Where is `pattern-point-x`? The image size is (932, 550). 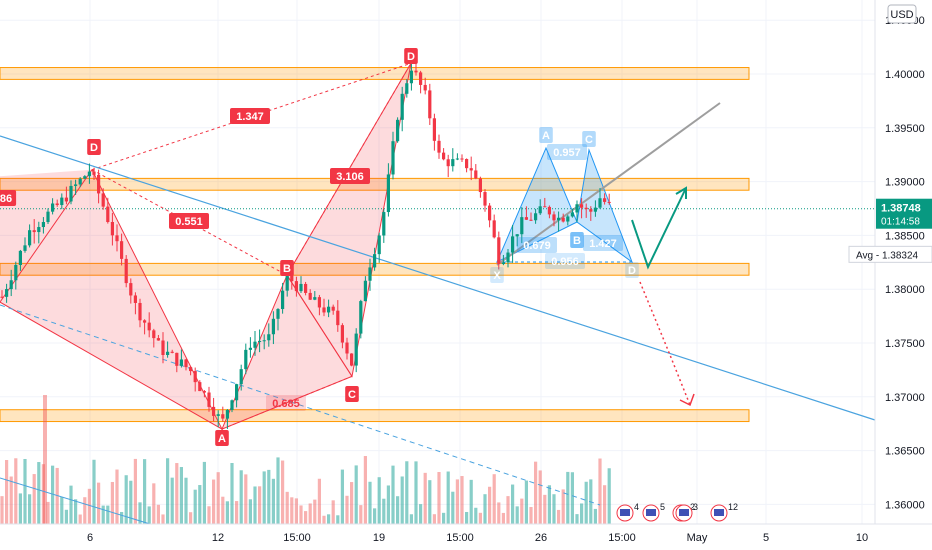
pattern-point-x is located at coordinates (497, 275).